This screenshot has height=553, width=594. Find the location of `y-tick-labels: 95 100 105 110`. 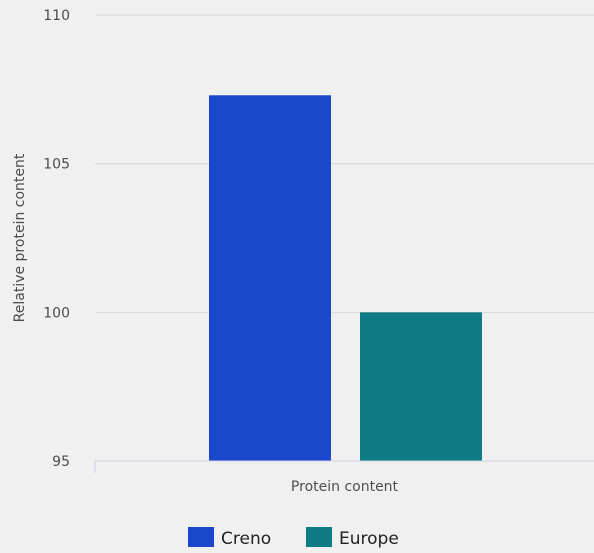

y-tick-labels: 95 100 105 110 is located at coordinates (56, 239).